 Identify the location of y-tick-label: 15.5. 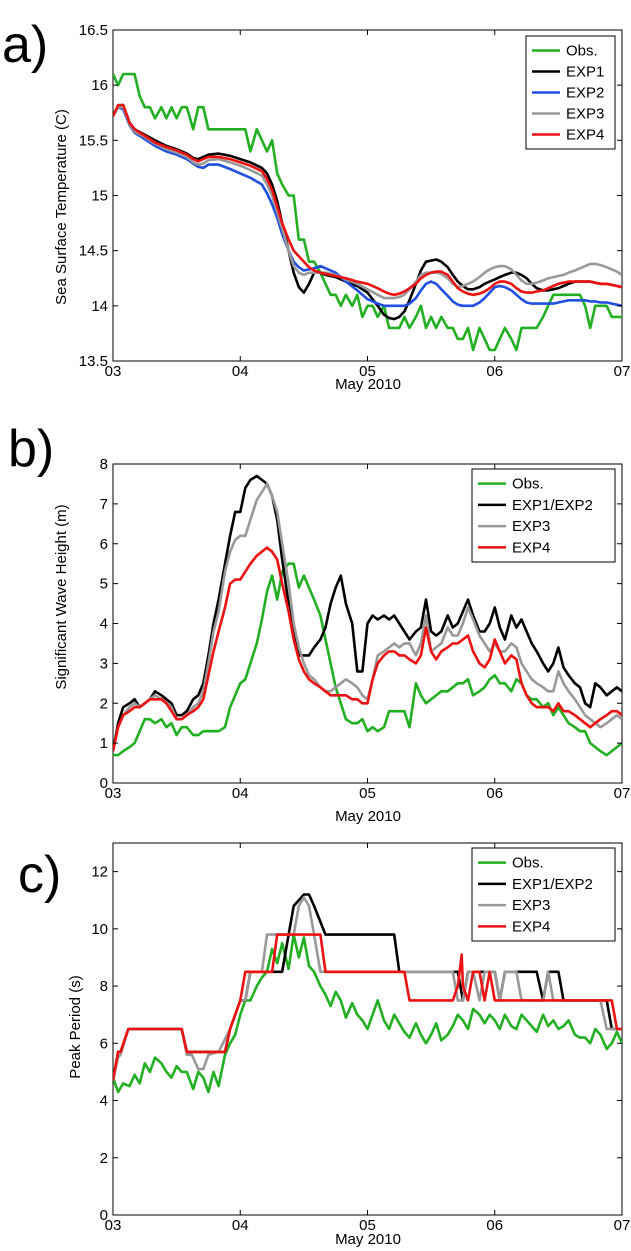
(93, 140).